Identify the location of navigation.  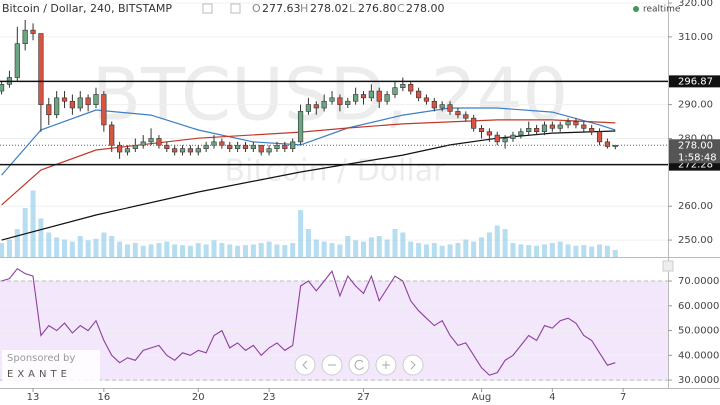
(359, 365).